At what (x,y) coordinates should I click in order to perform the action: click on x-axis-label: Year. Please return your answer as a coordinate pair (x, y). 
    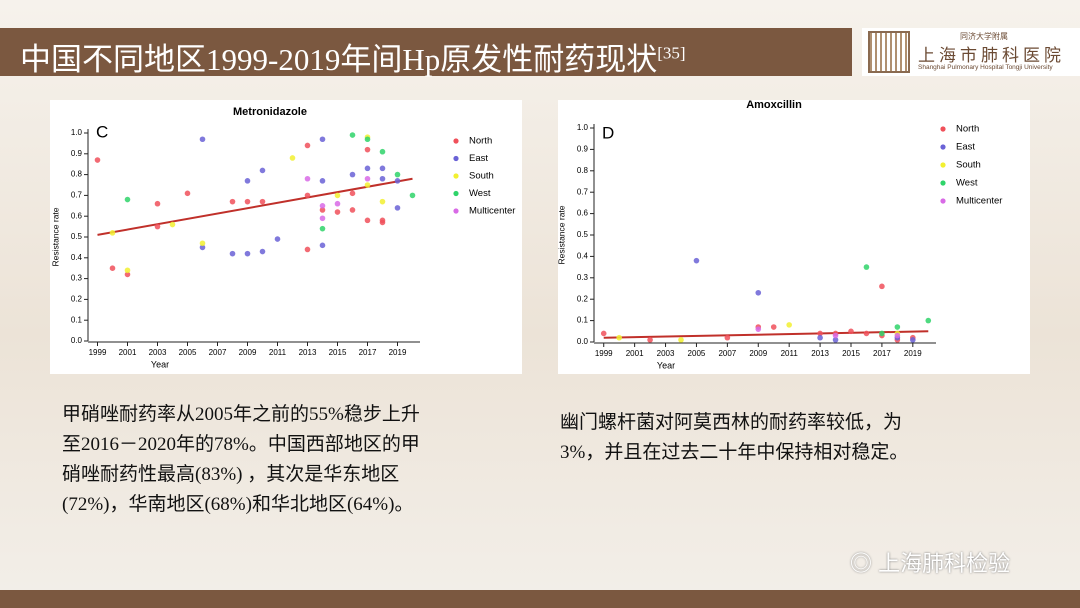
    Looking at the image, I should click on (160, 364).